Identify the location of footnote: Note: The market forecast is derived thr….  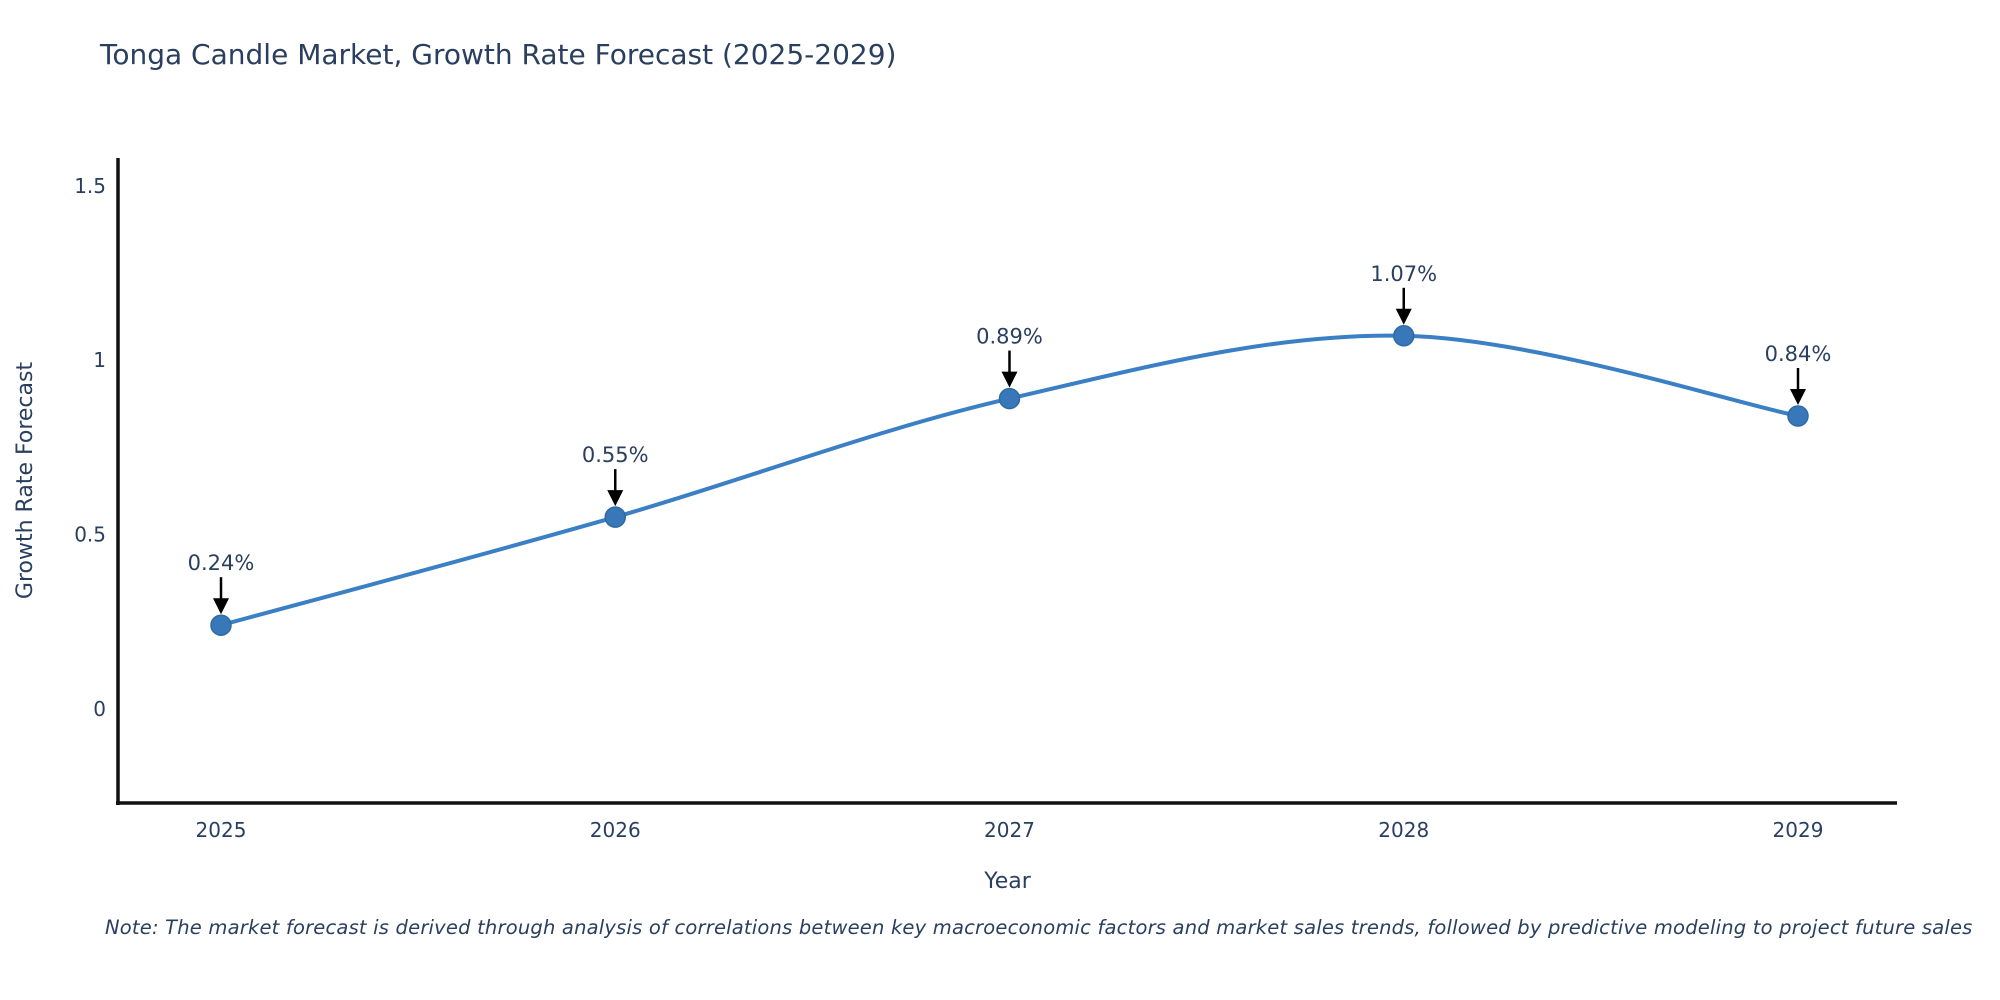
(1039, 927).